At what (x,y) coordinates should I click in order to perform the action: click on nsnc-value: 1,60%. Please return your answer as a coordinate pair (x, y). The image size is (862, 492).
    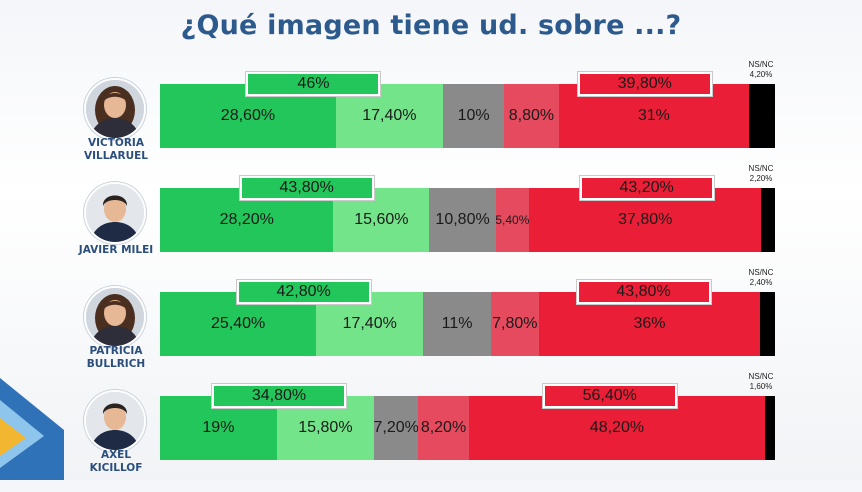
    Looking at the image, I should click on (761, 386).